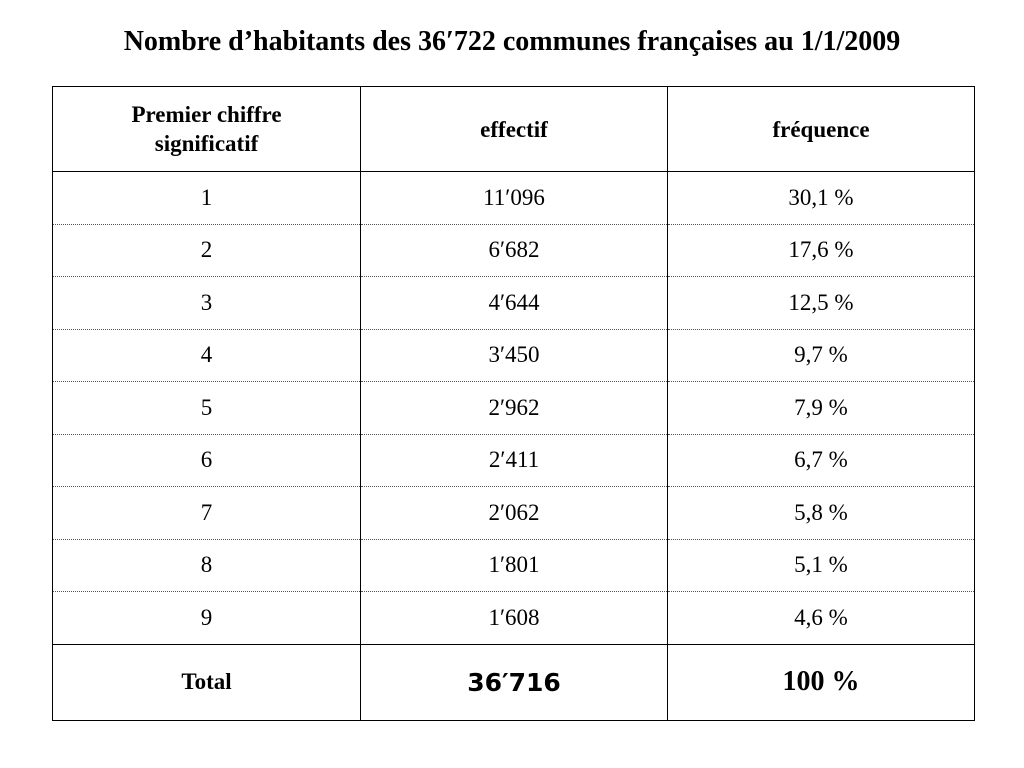 This screenshot has height=768, width=1024. I want to click on cell-digit: 4, so click(206, 355).